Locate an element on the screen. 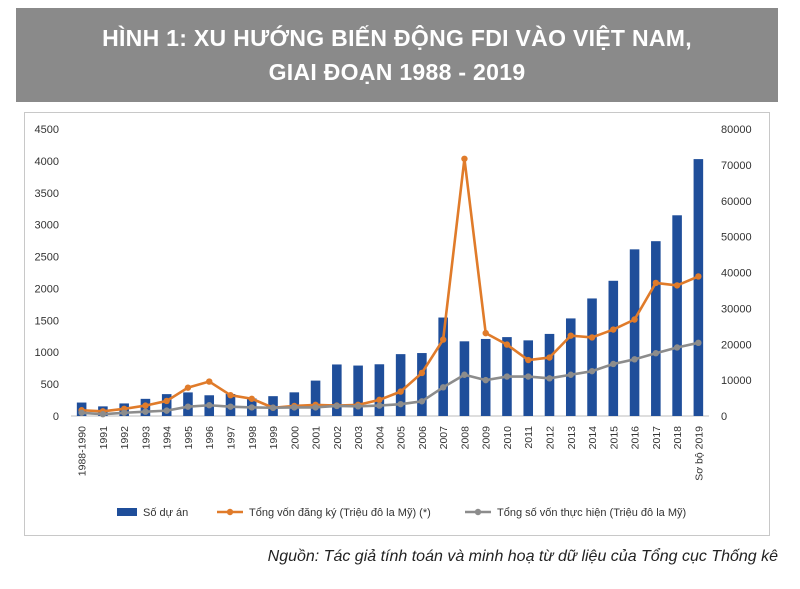 This screenshot has height=589, width=800. x-tick-label: 1996 is located at coordinates (210, 438).